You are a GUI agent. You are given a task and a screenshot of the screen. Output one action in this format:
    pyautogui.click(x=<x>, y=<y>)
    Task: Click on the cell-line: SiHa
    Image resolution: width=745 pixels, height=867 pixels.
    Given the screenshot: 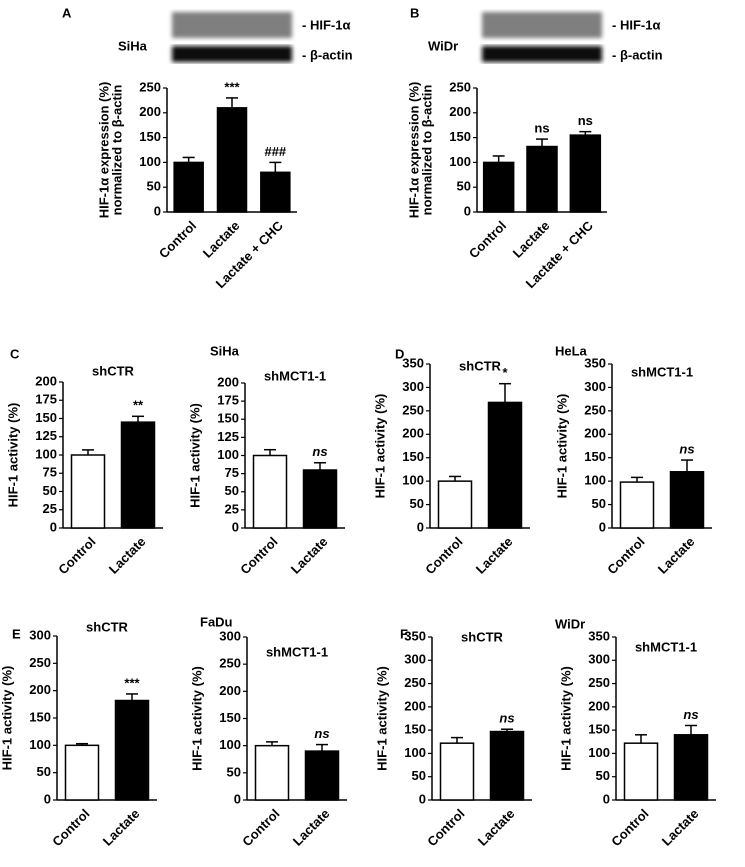 What is the action you would take?
    pyautogui.click(x=133, y=45)
    